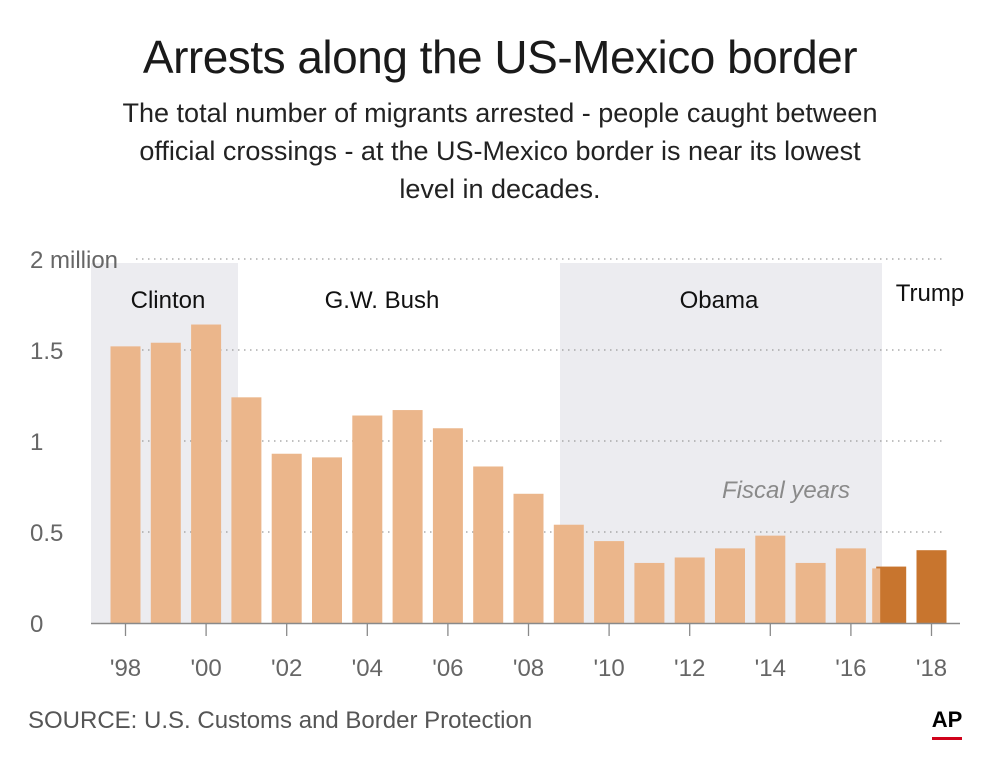  Describe the element at coordinates (46, 351) in the screenshot. I see `y-tick-label: 1.5` at that location.